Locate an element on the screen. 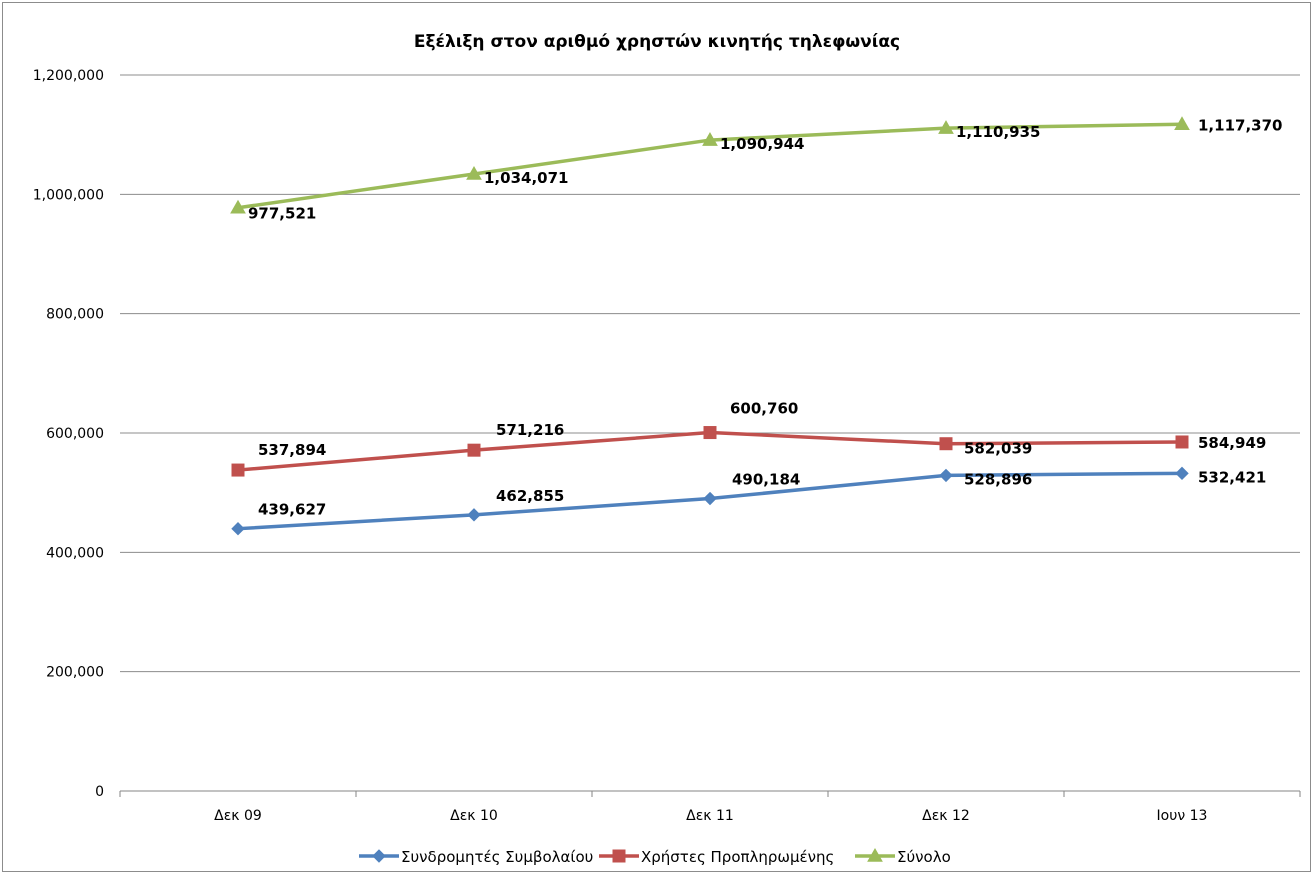  y-tick-label: 0 is located at coordinates (99, 792).